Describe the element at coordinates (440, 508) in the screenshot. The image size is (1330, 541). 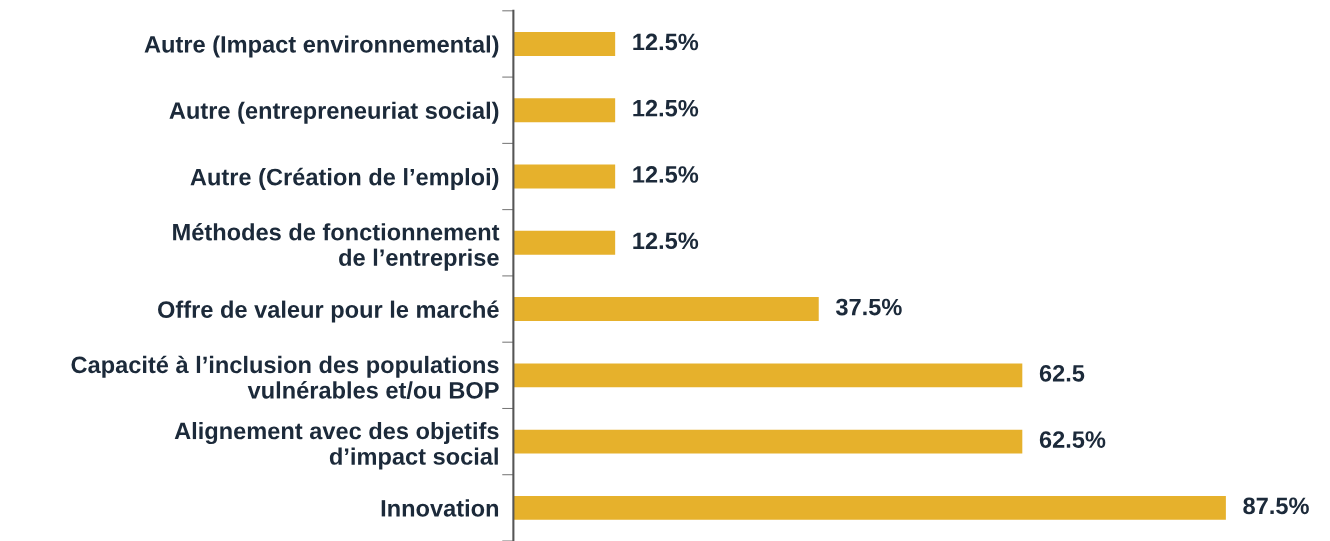
I see `y-tick-label: Innovation` at that location.